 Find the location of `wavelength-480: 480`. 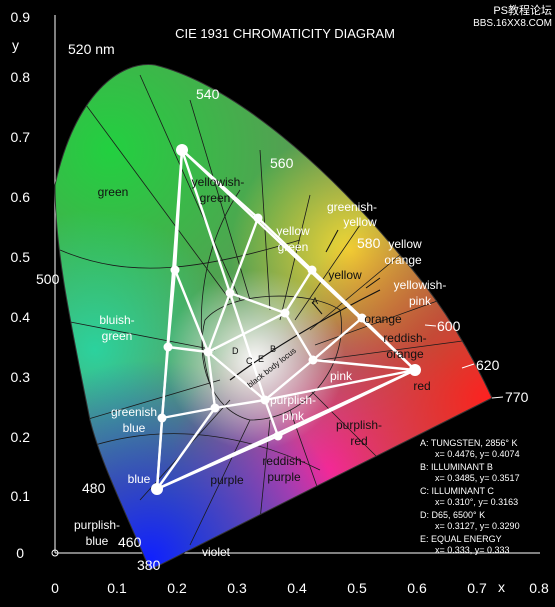

wavelength-480: 480 is located at coordinates (94, 488).